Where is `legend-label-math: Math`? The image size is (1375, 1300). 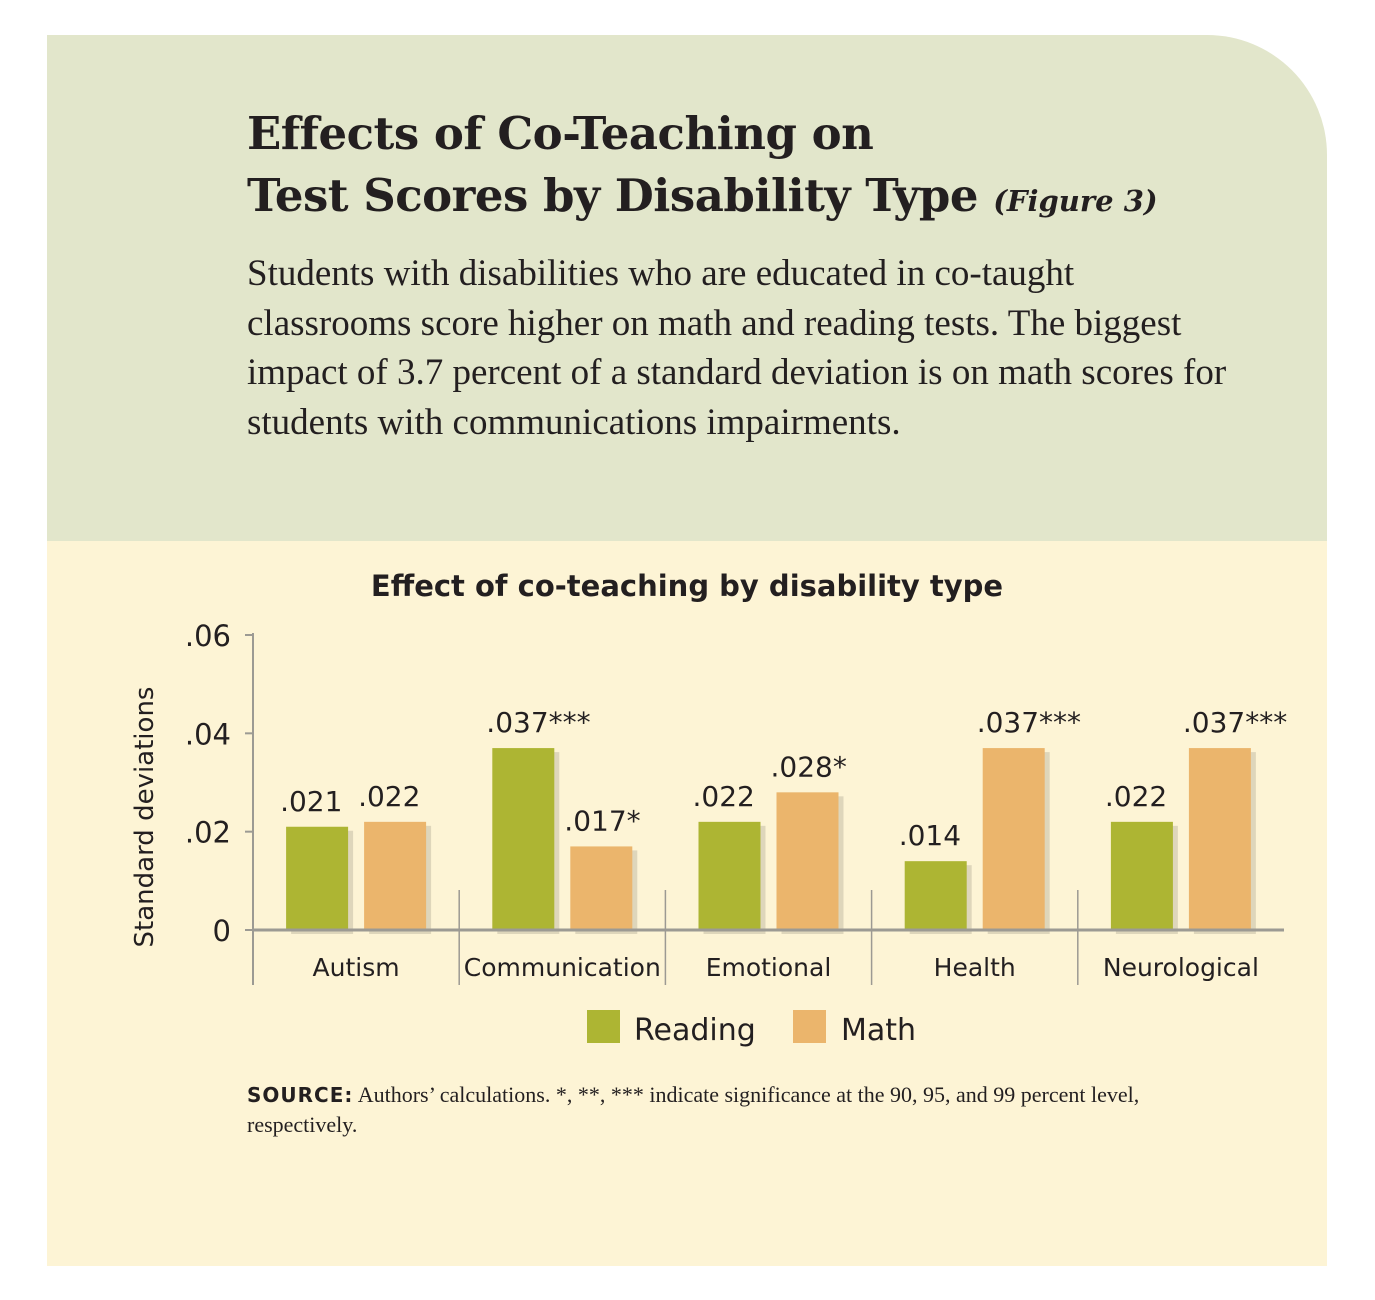 legend-label-math: Math is located at coordinates (878, 1030).